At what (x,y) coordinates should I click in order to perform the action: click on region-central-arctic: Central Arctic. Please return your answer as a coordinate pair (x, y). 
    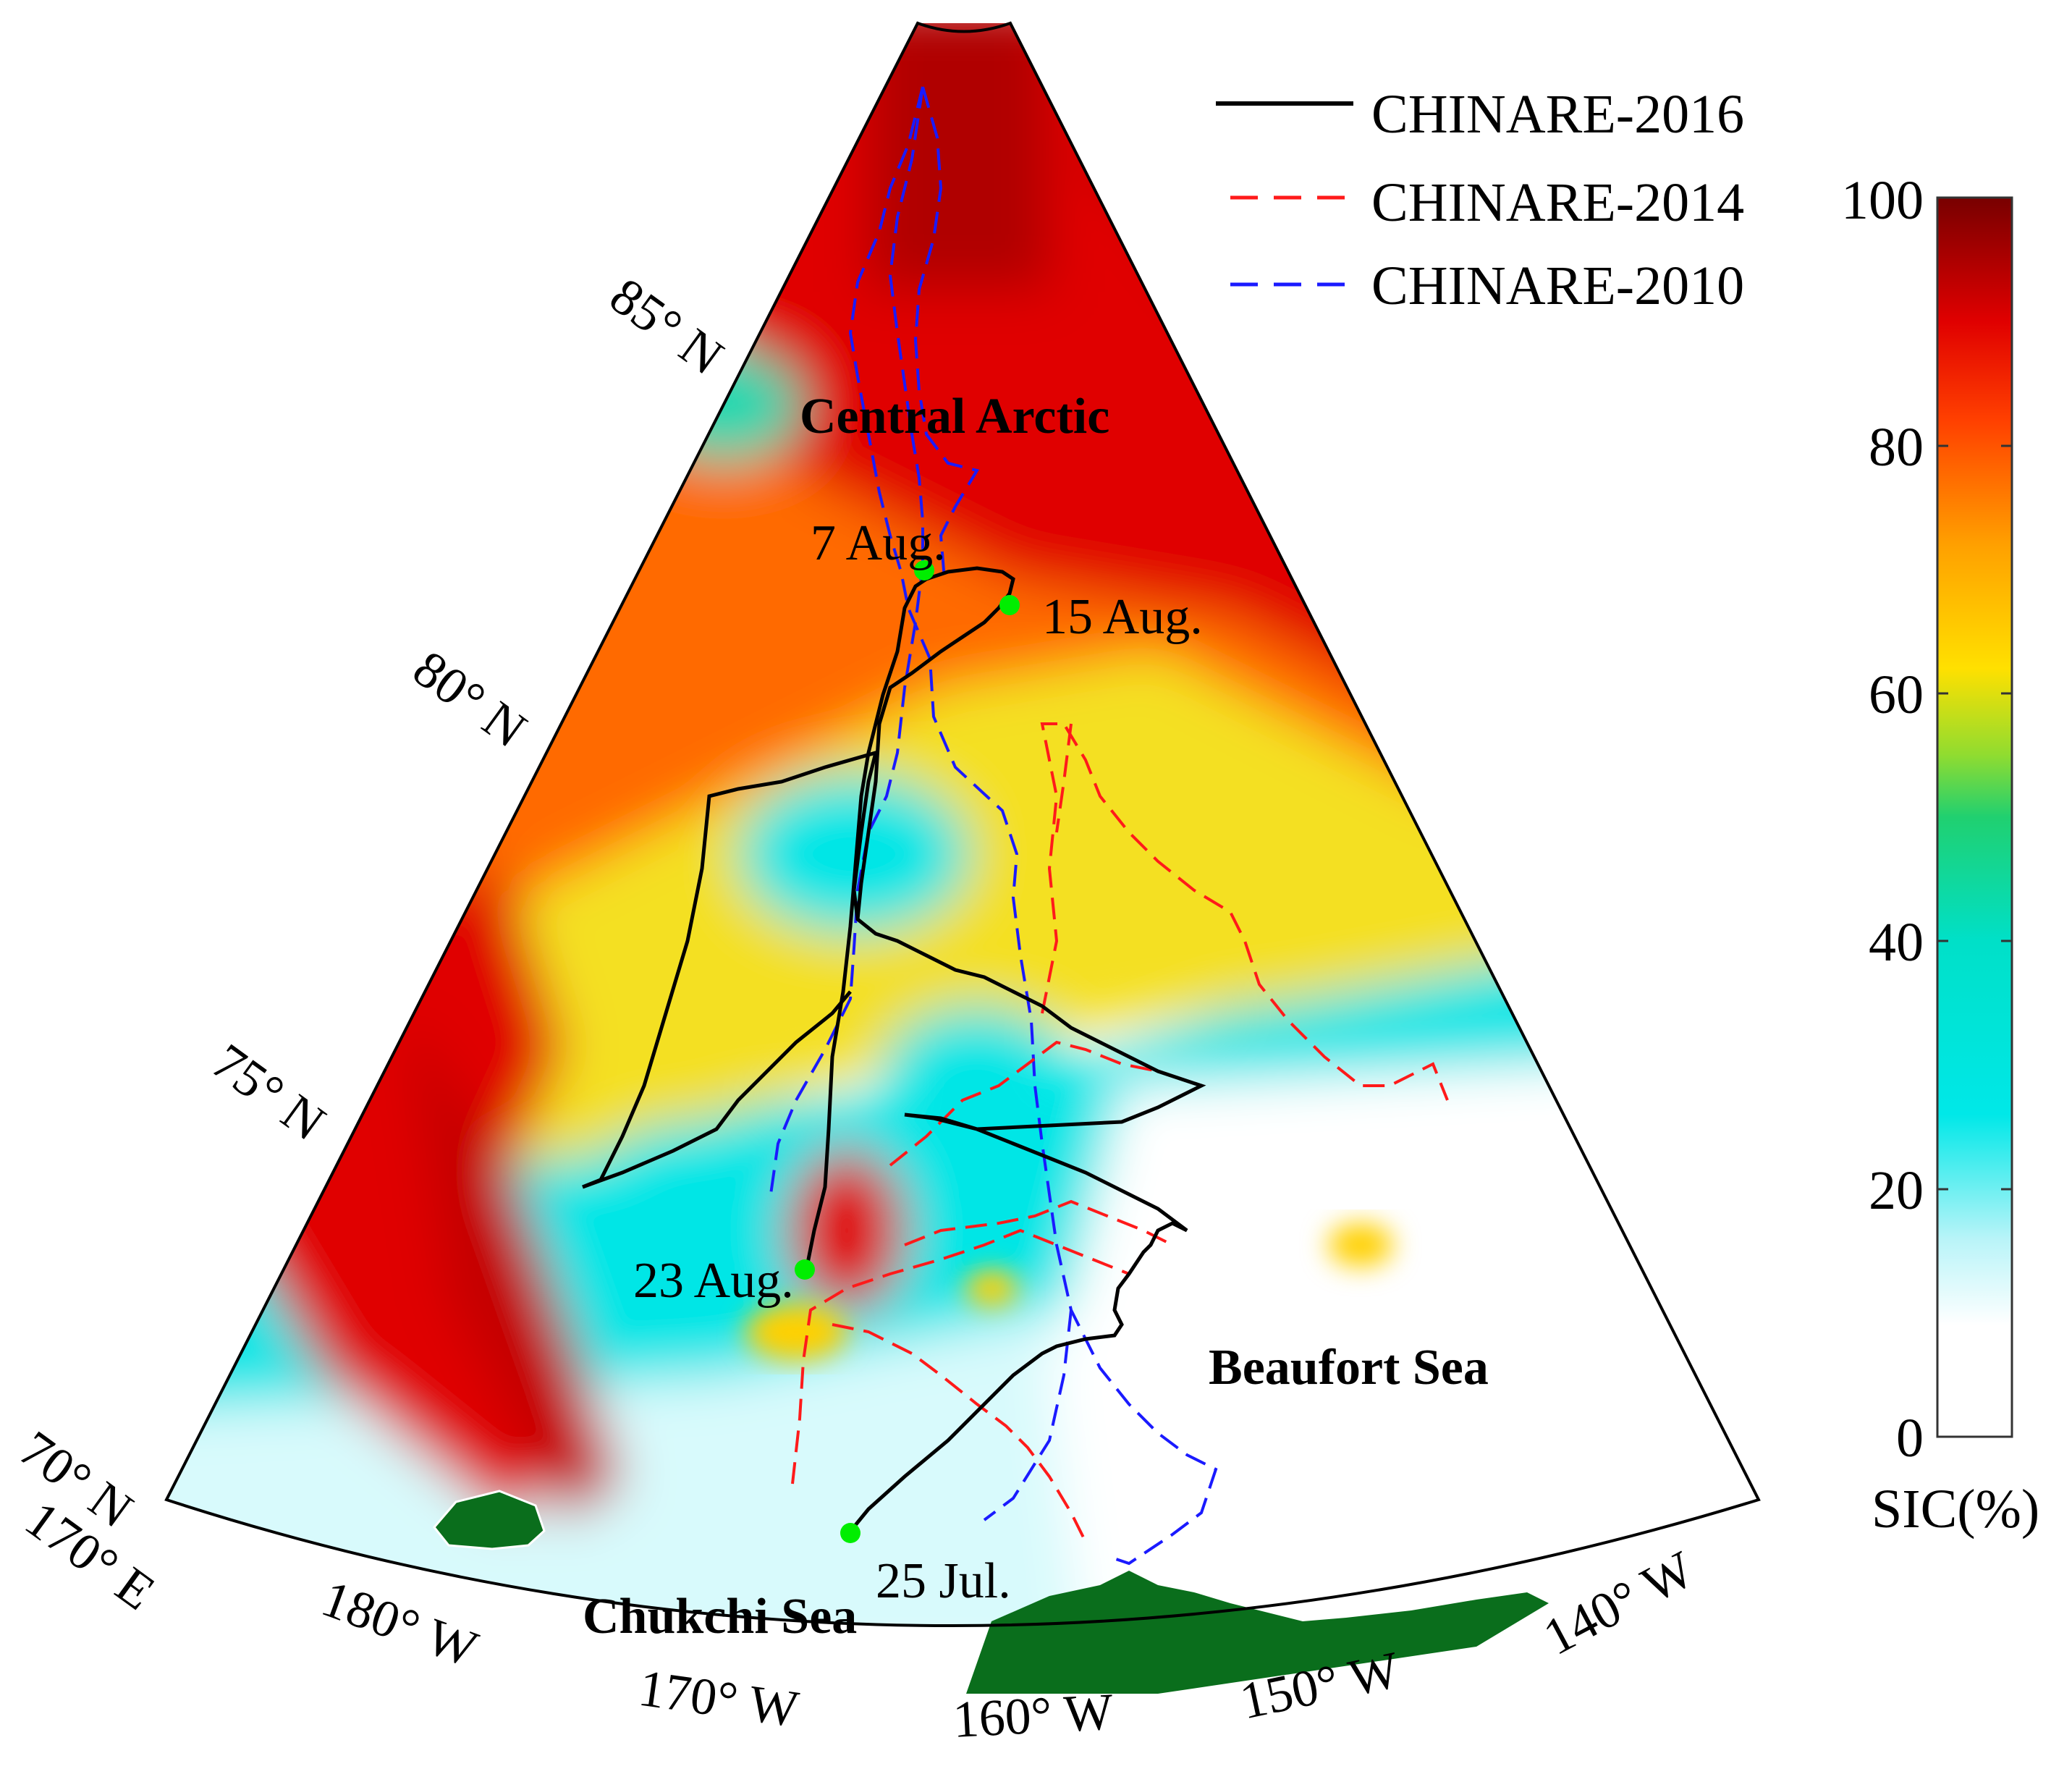
    Looking at the image, I should click on (954, 416).